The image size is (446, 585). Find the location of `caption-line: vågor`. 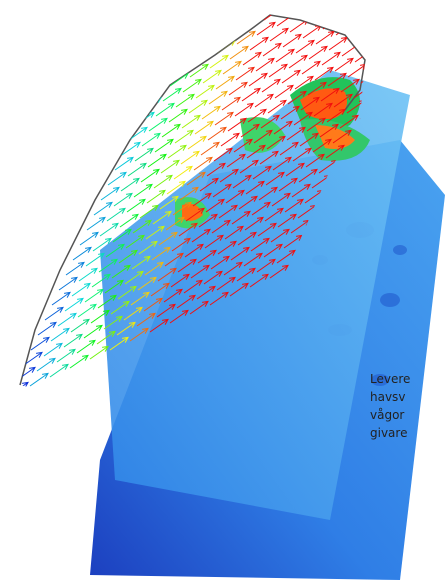

caption-line: vågor is located at coordinates (387, 415).